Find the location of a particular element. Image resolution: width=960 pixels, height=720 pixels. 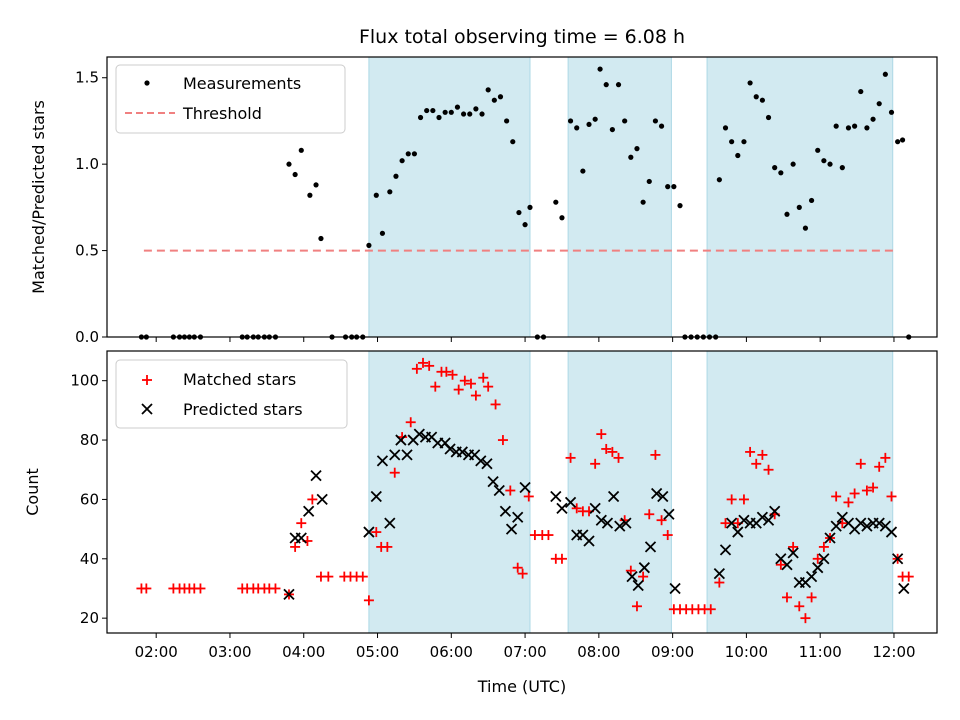

y-tick-label: 0.5 is located at coordinates (87, 251).